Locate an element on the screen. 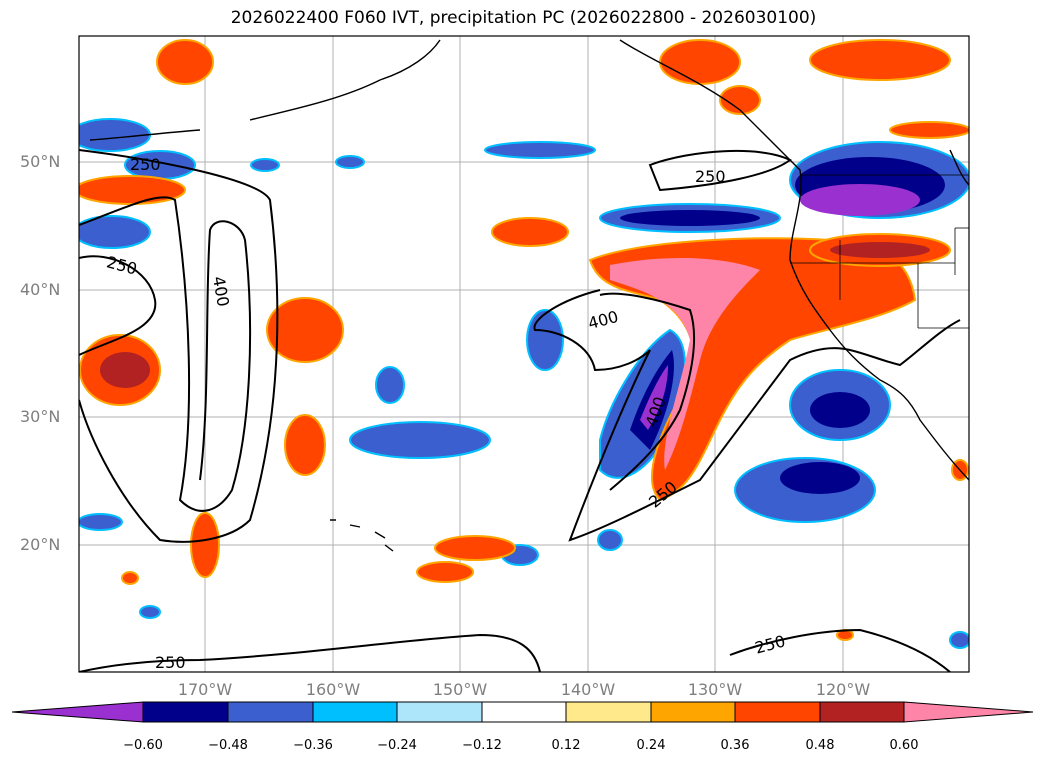 The height and width of the screenshot is (765, 1047). lon-label-130w: 130°W is located at coordinates (715, 689).